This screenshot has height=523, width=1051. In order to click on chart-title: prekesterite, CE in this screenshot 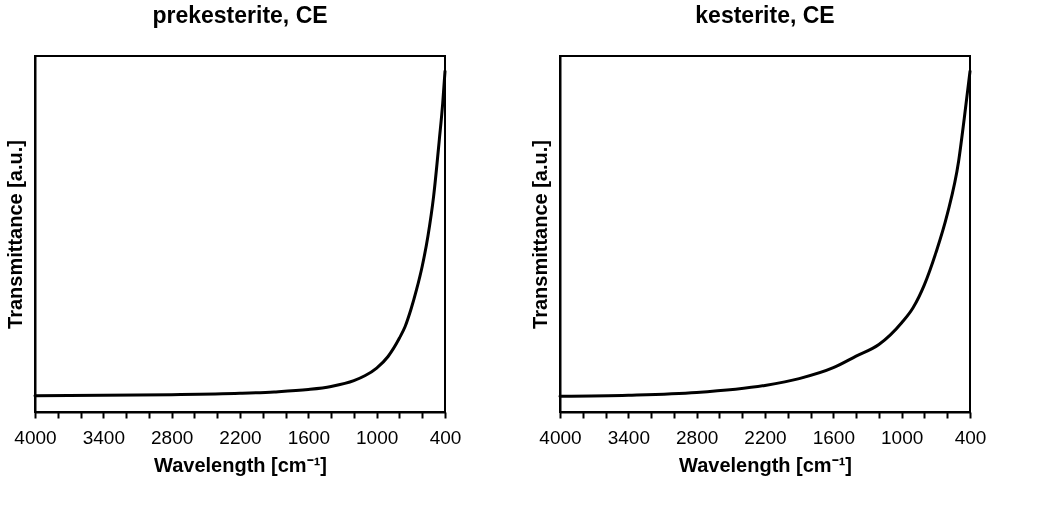, I will do `click(240, 15)`.